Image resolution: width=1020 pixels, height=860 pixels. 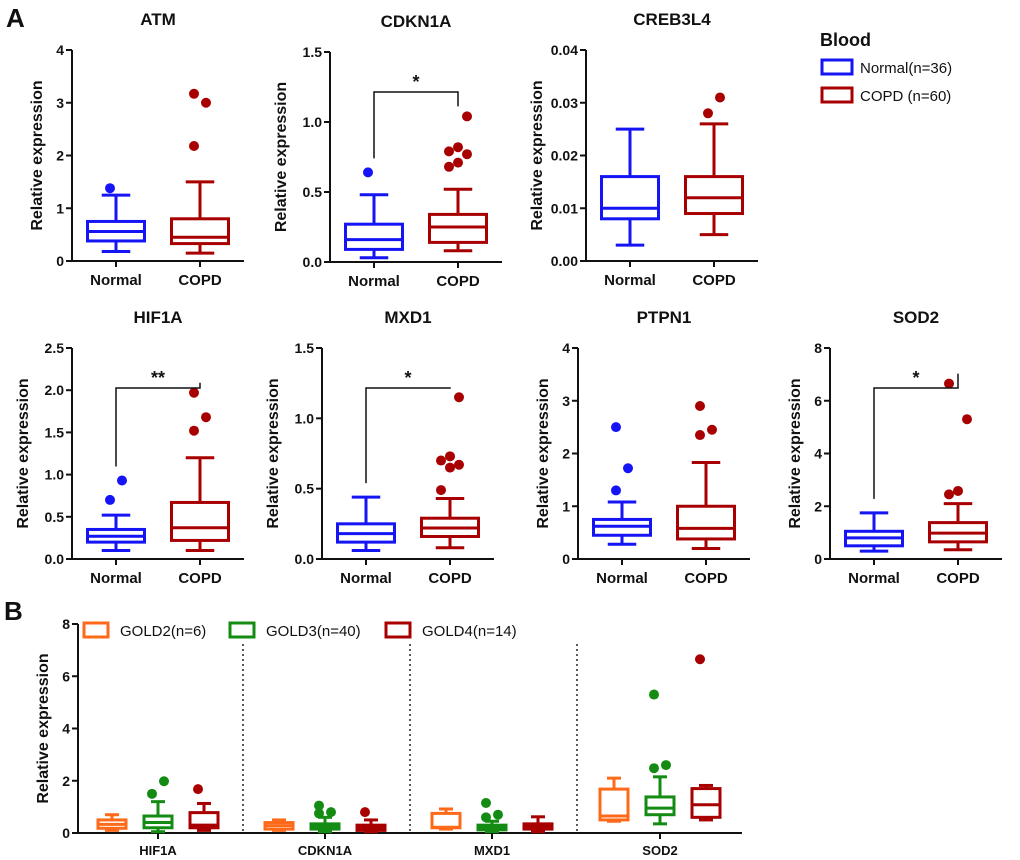 I want to click on y-tick-label: 2.0, so click(x=55, y=390).